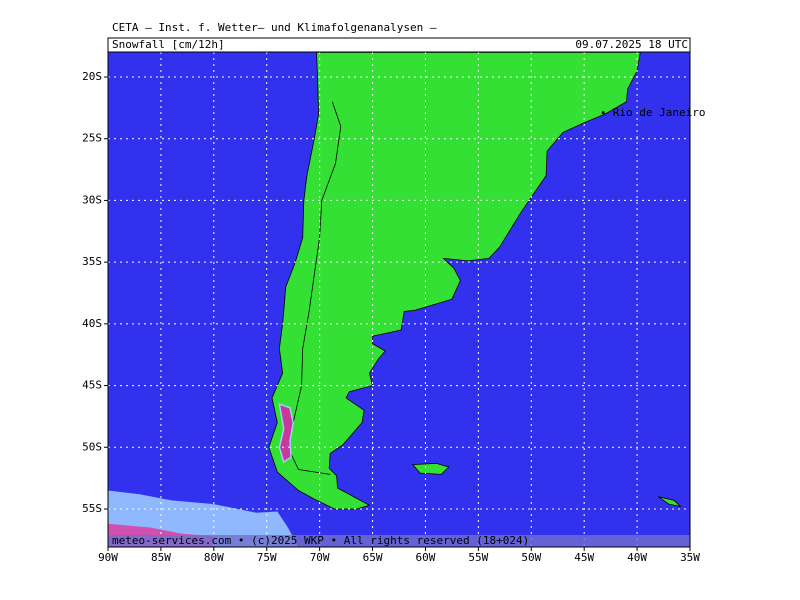 The width and height of the screenshot is (800, 600). Describe the element at coordinates (320, 557) in the screenshot. I see `lon-label: 70W` at that location.